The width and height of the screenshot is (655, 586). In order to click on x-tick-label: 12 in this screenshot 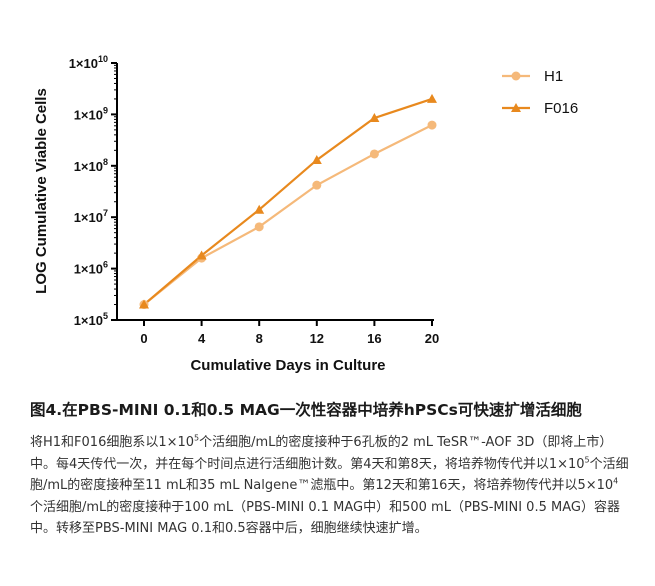, I will do `click(317, 338)`.